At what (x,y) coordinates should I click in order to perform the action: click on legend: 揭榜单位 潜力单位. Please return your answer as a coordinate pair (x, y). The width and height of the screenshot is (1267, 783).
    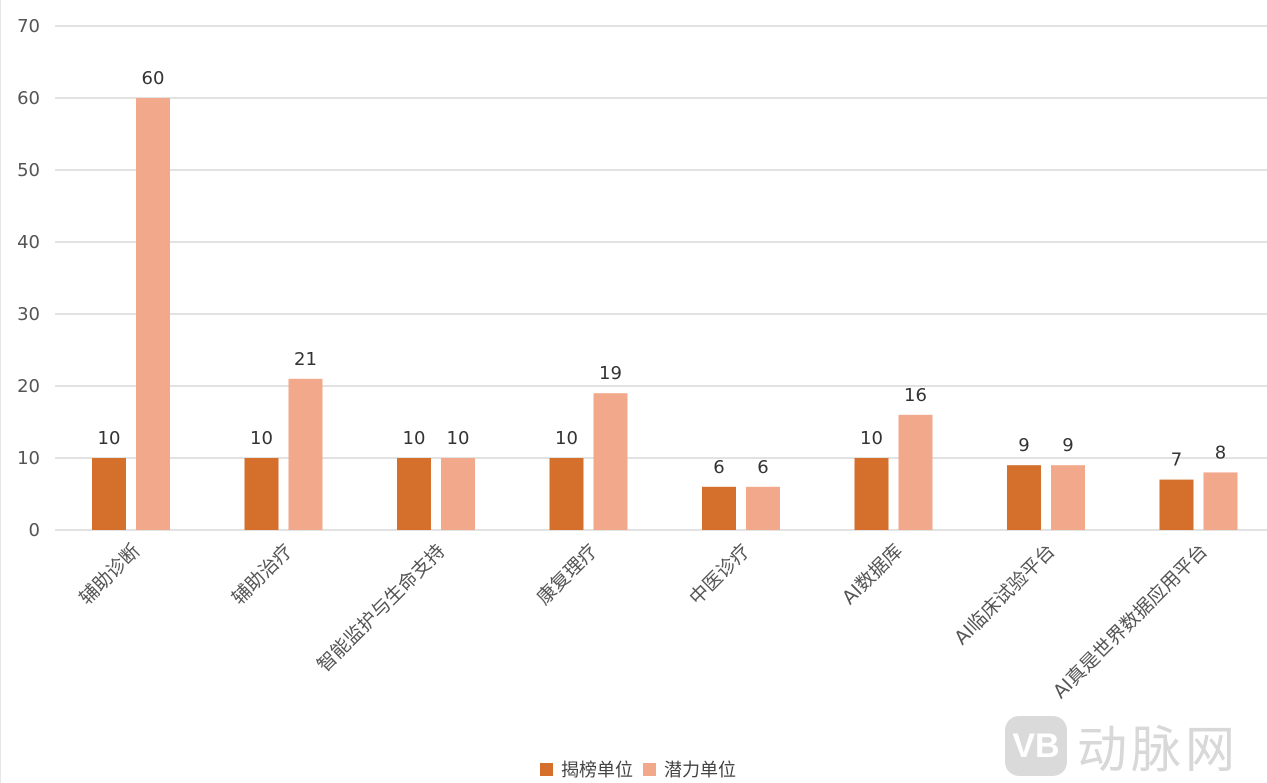
    Looking at the image, I should click on (638, 769).